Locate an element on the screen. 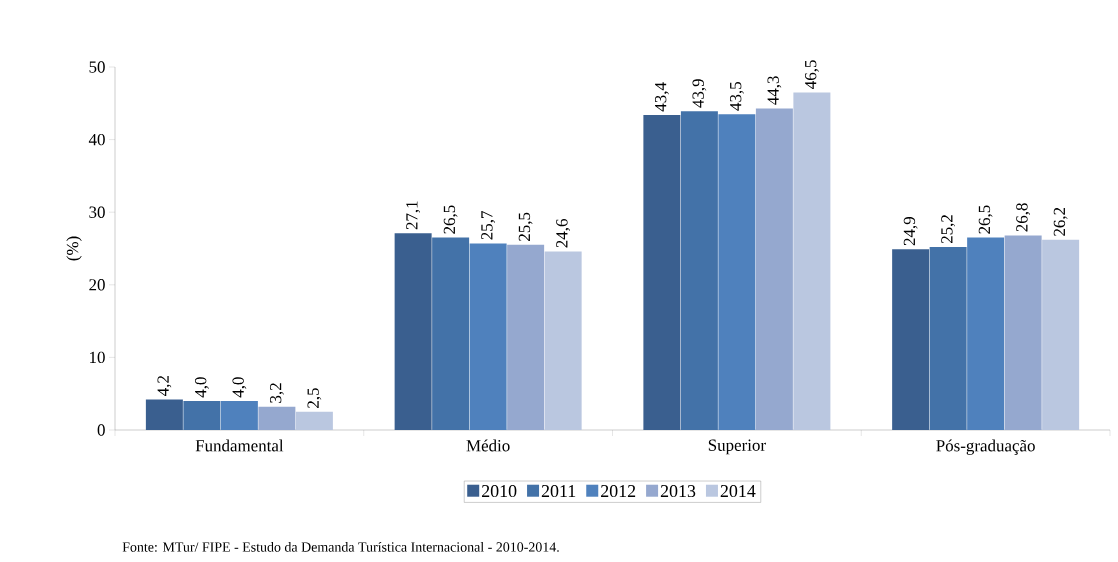 The image size is (1118, 562). data-label: 43,5 is located at coordinates (736, 96).